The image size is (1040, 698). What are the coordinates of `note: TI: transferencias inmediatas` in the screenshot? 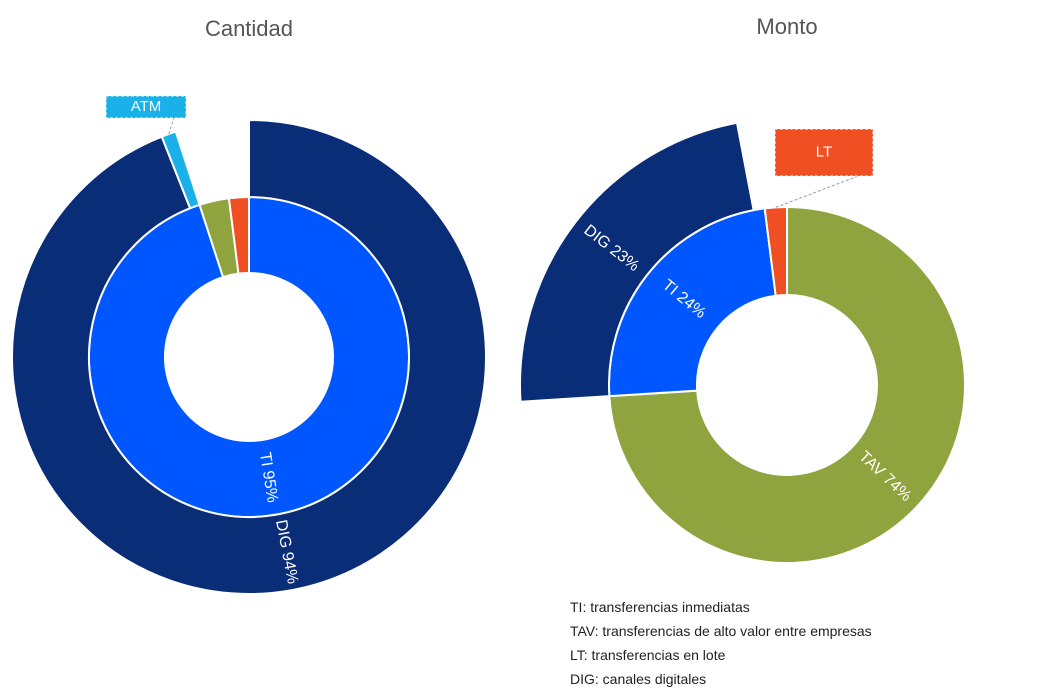 It's located at (660, 607).